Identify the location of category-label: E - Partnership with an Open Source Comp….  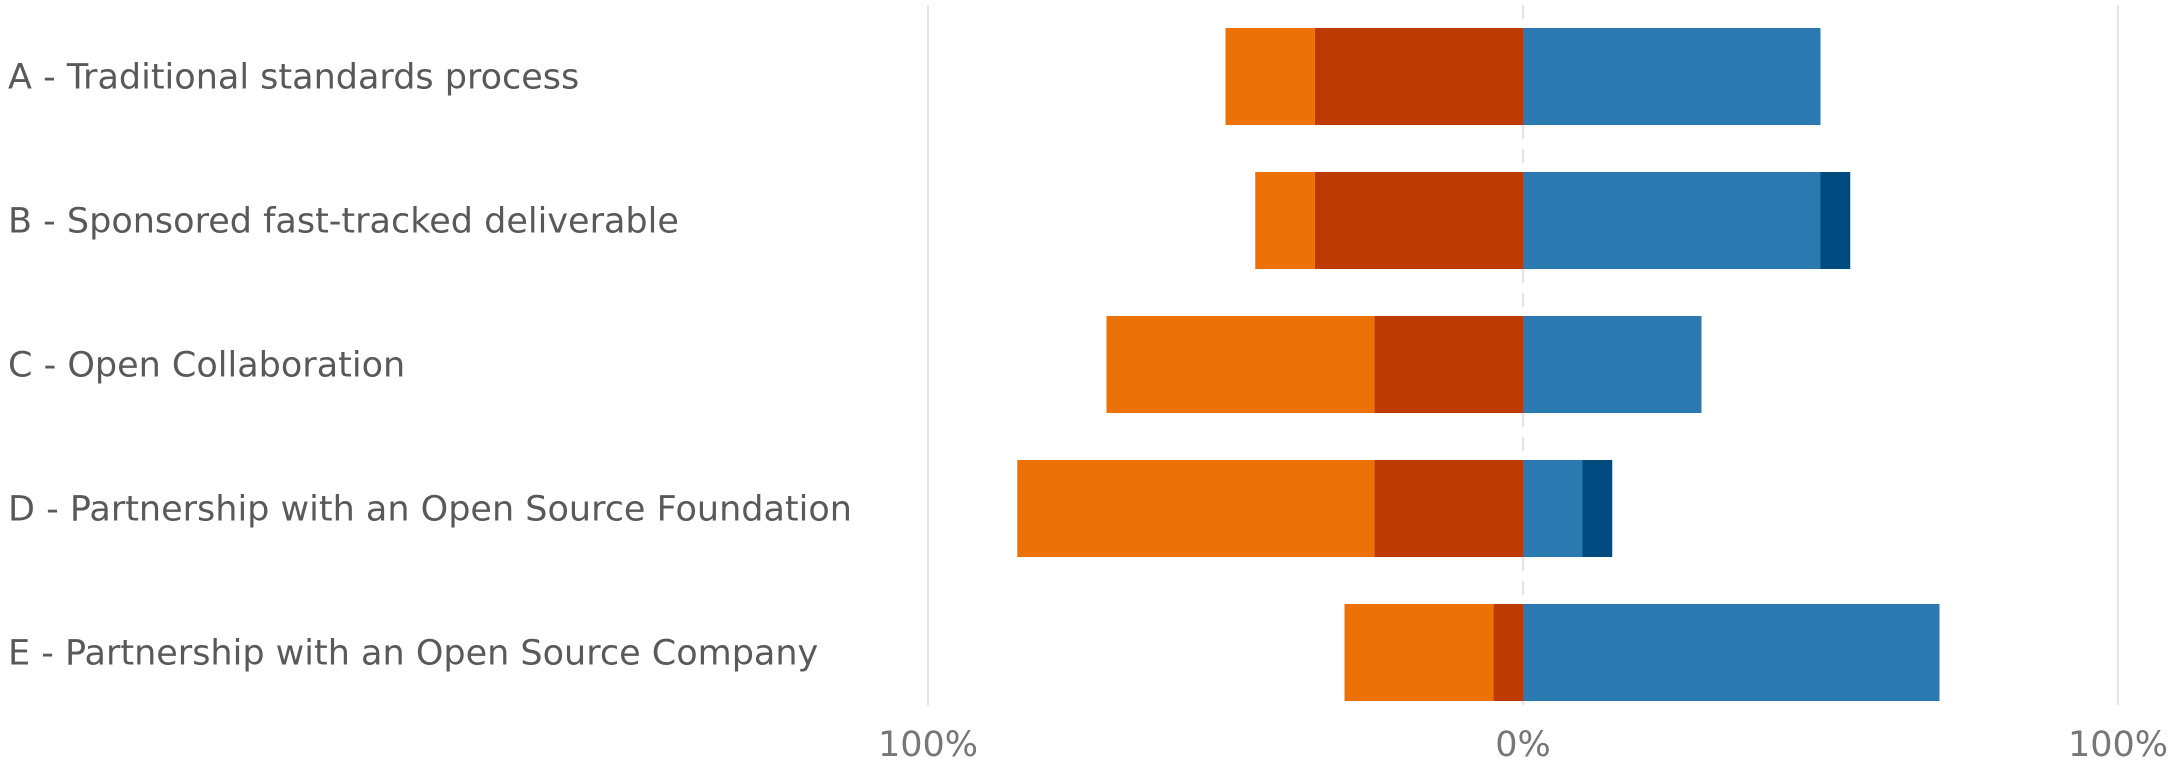
(413, 654).